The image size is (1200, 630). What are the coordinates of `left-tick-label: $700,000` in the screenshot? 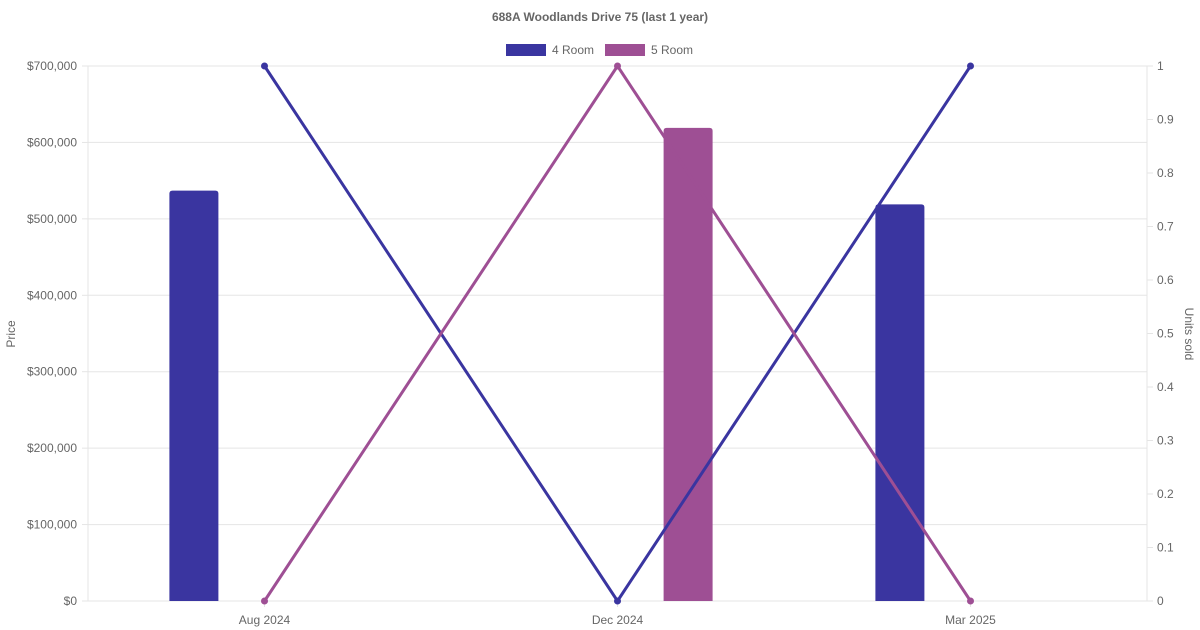 It's located at (52, 66).